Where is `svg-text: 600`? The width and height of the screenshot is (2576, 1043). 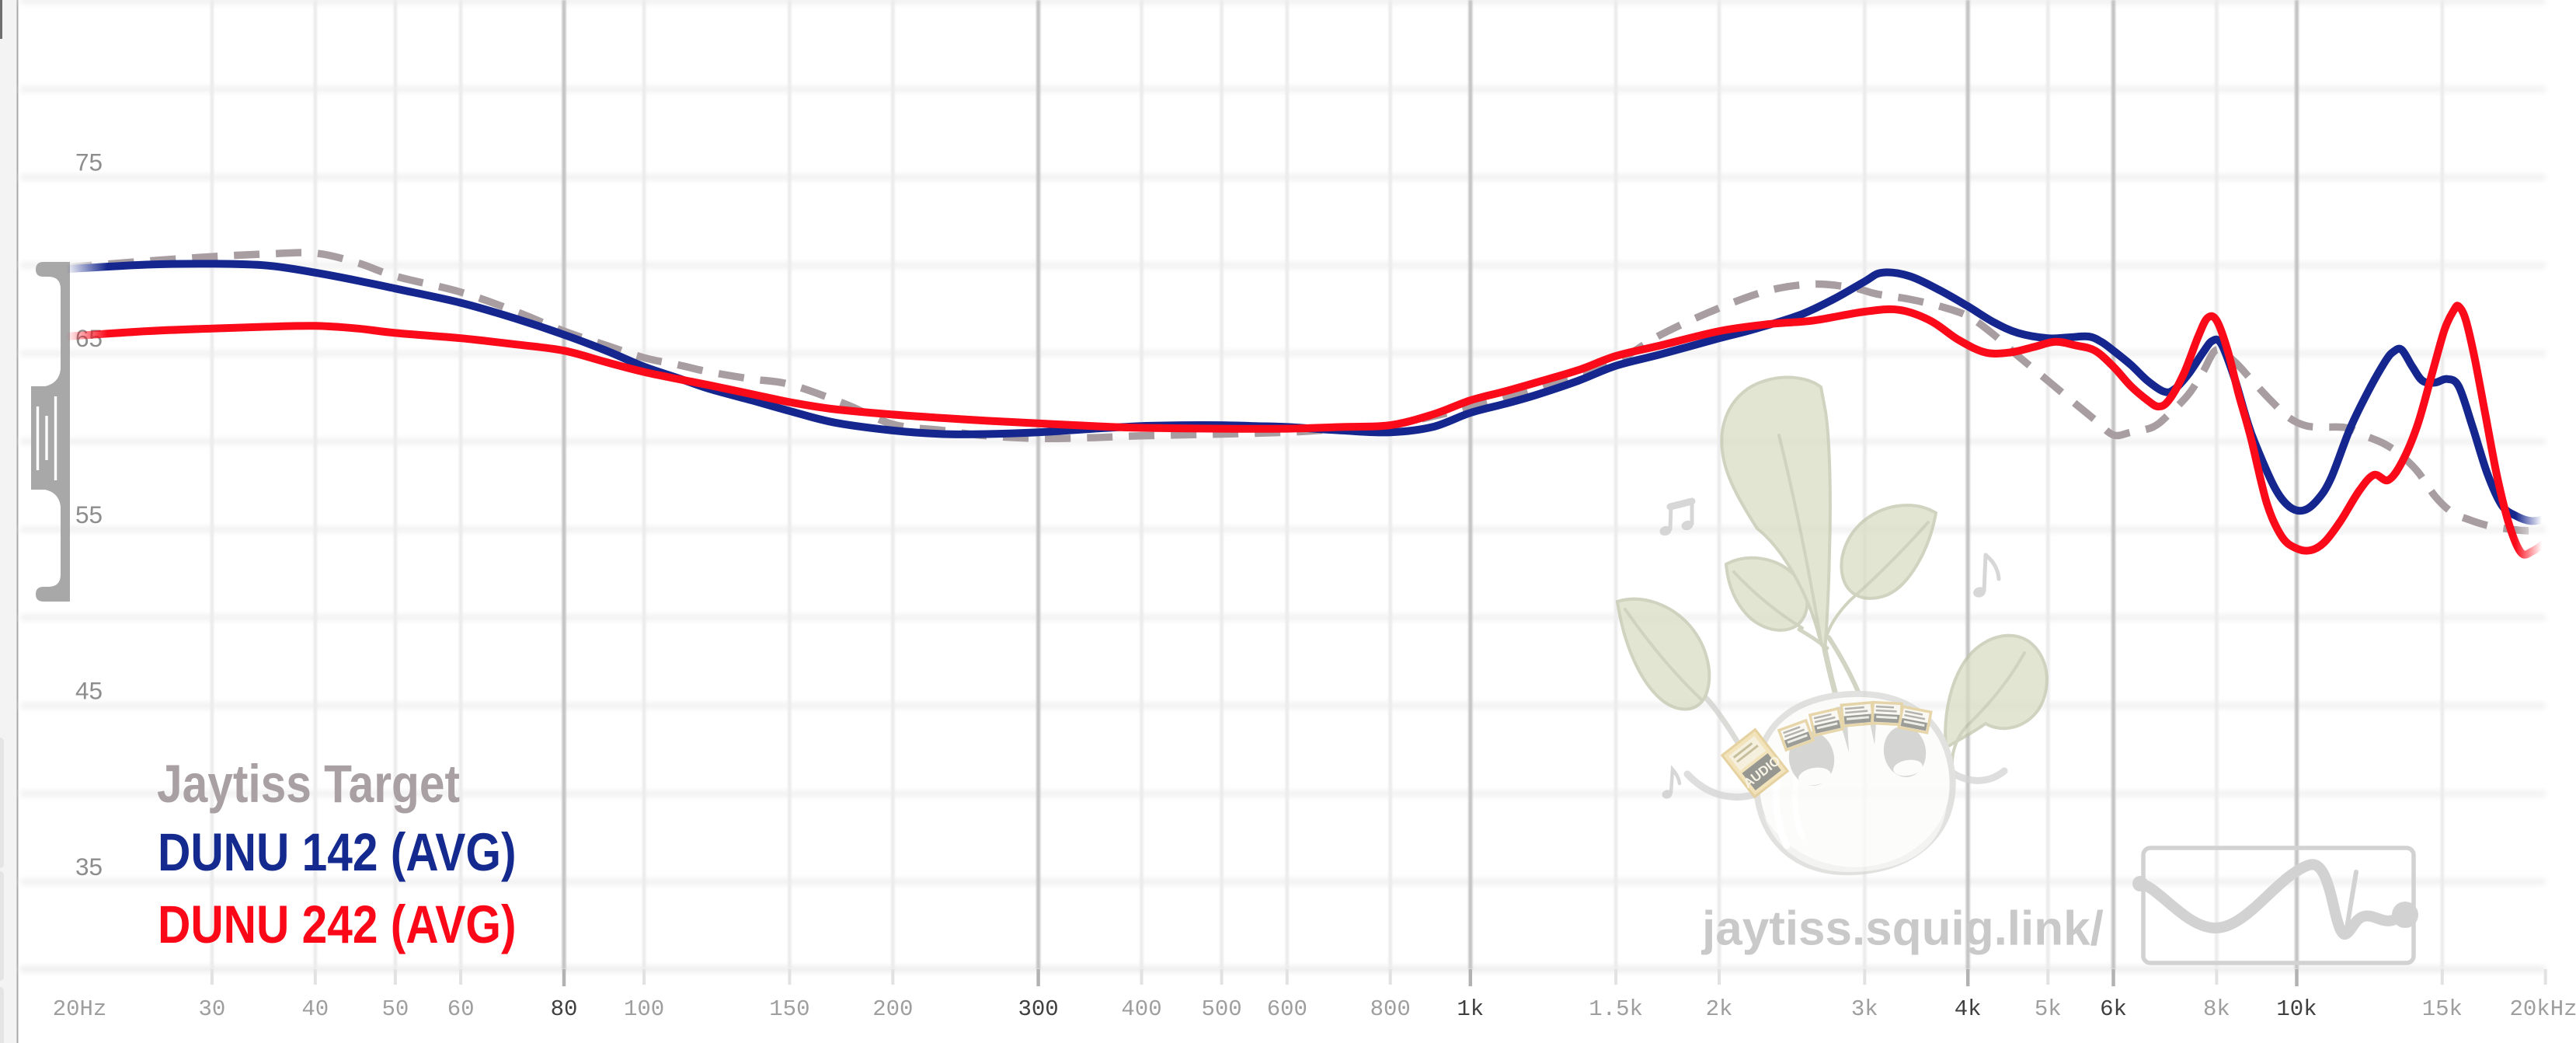 svg-text: 600 is located at coordinates (1287, 1009).